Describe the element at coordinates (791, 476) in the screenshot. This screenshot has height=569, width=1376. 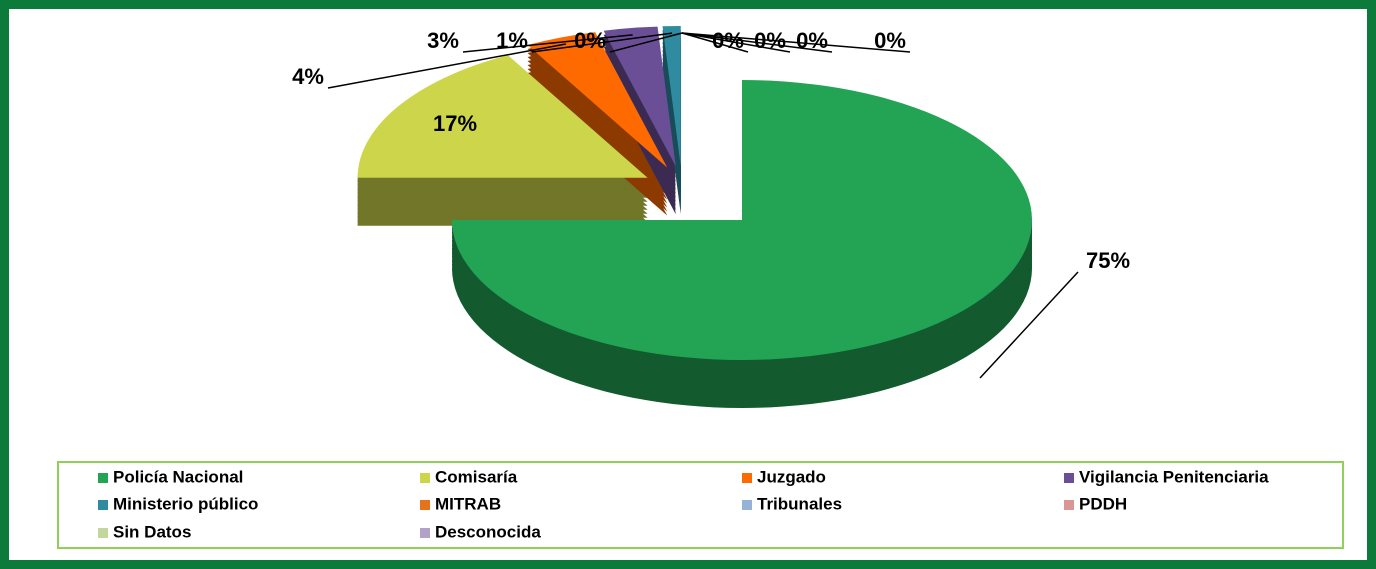
I see `legend-label: Juzgado` at that location.